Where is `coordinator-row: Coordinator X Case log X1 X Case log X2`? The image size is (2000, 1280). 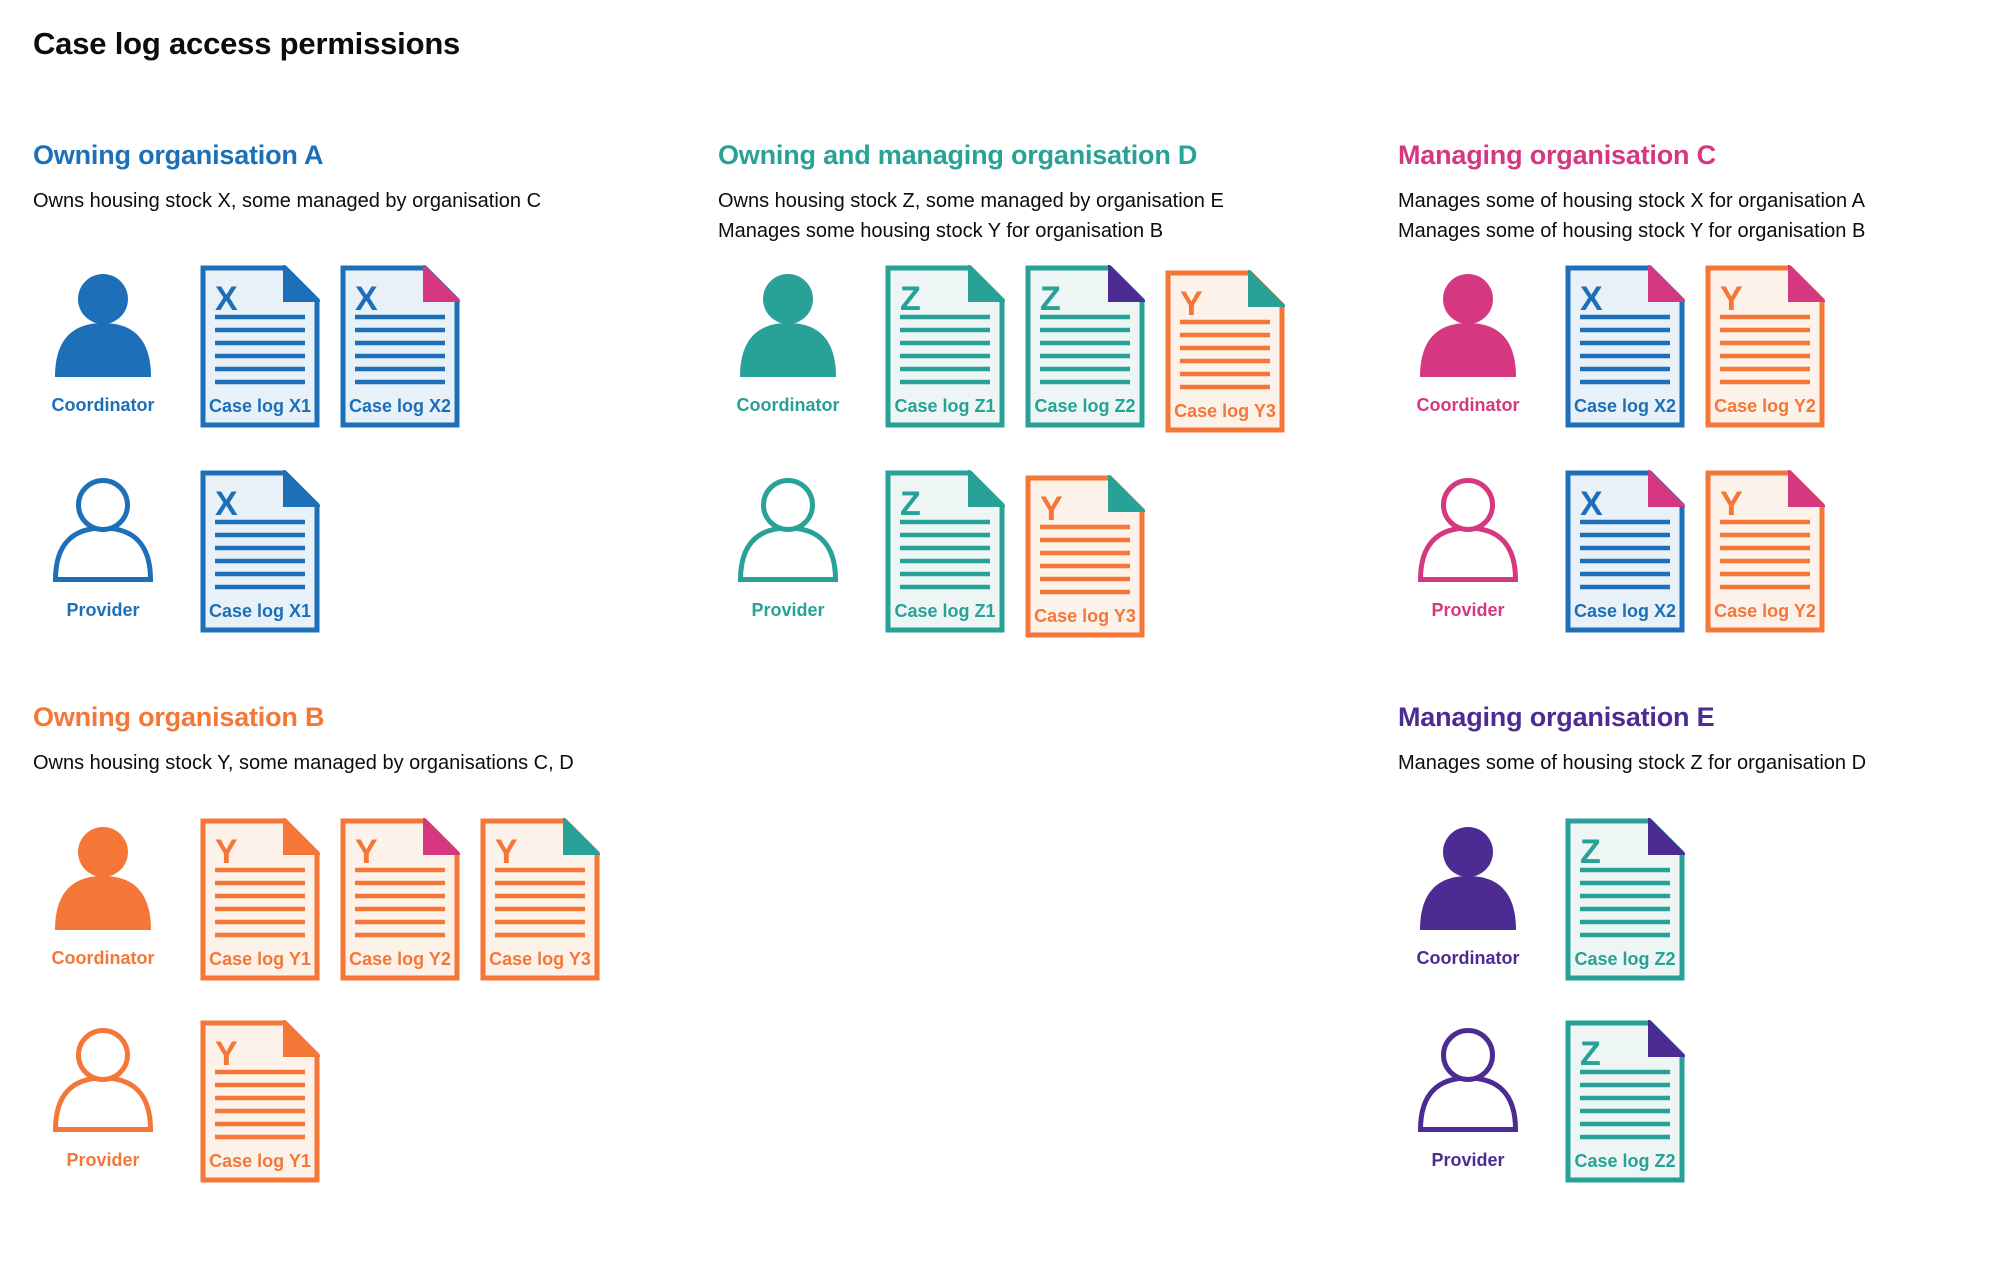 coordinator-row: Coordinator X Case log X1 X Case log X2 is located at coordinates (256, 346).